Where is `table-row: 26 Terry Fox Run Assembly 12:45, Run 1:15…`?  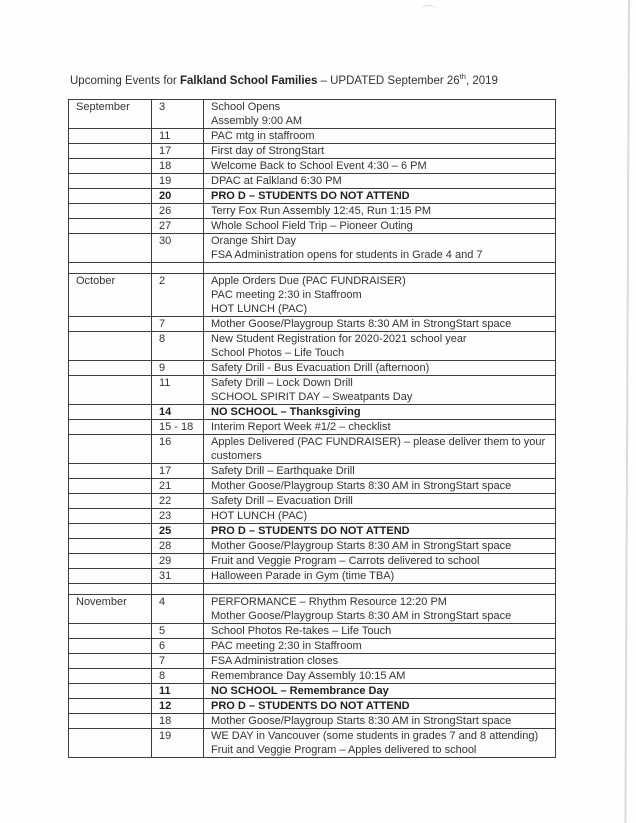 table-row: 26 Terry Fox Run Assembly 12:45, Run 1:15… is located at coordinates (312, 211).